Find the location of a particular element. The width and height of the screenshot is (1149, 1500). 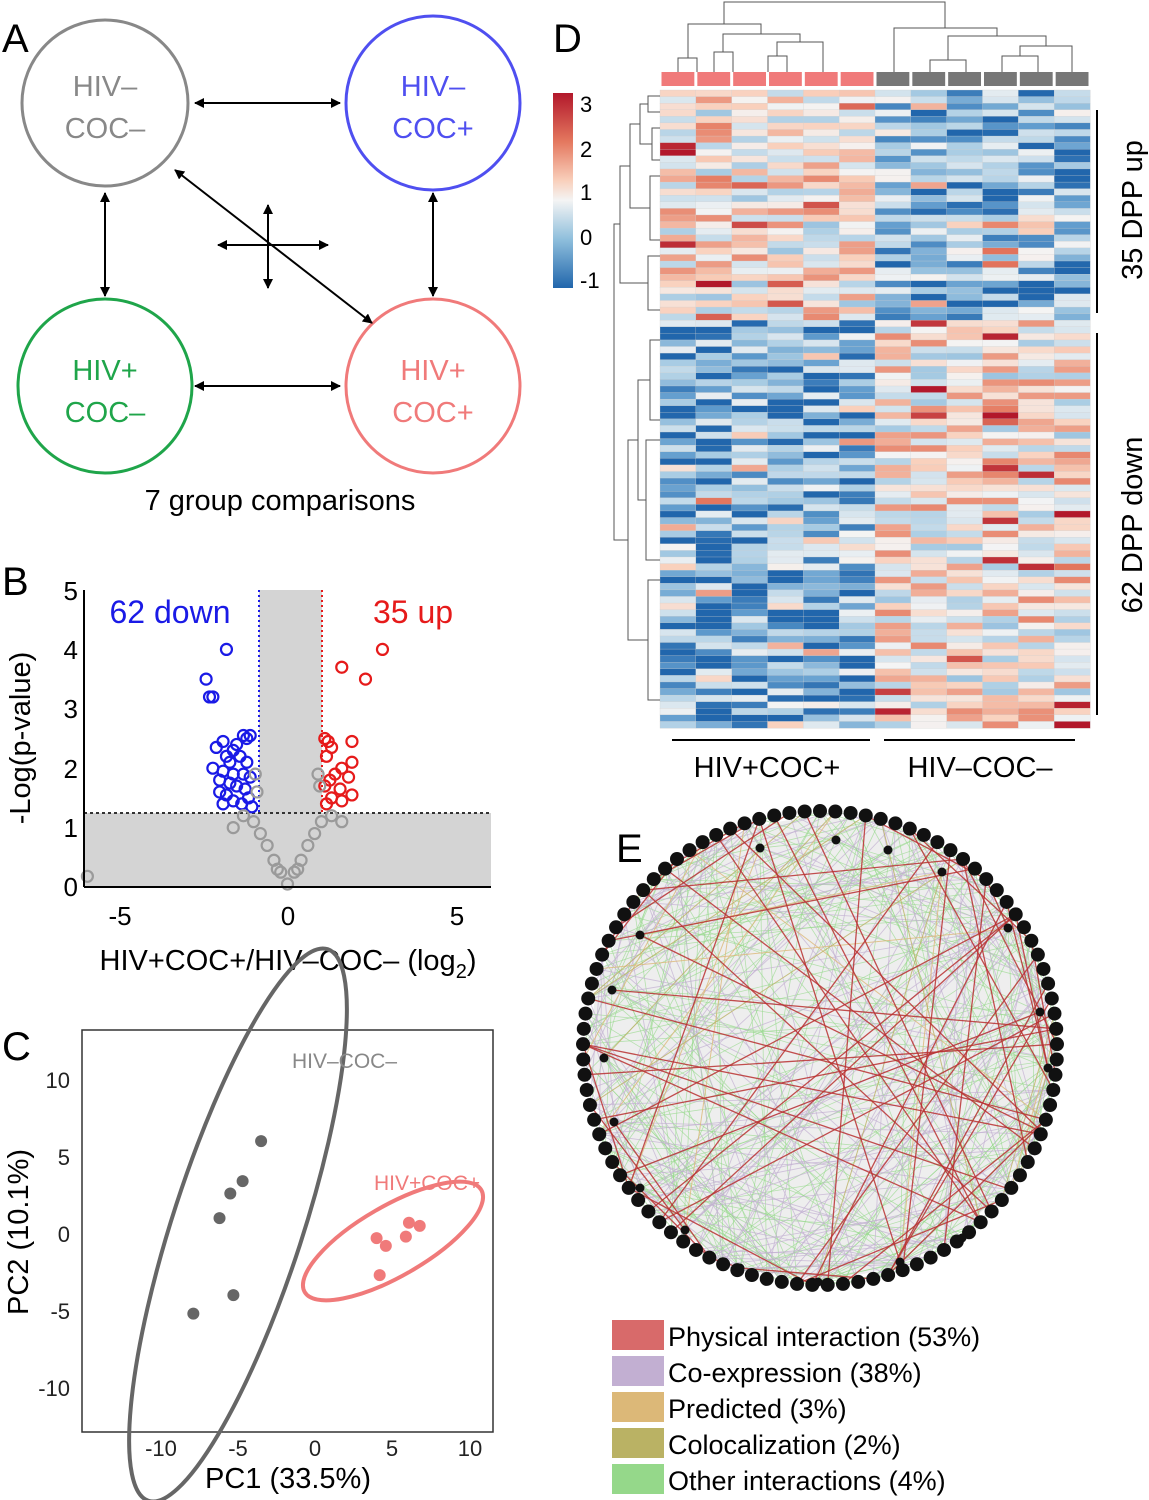

pca-point-hiv-pos-coc-pos is located at coordinates (385, 1245).